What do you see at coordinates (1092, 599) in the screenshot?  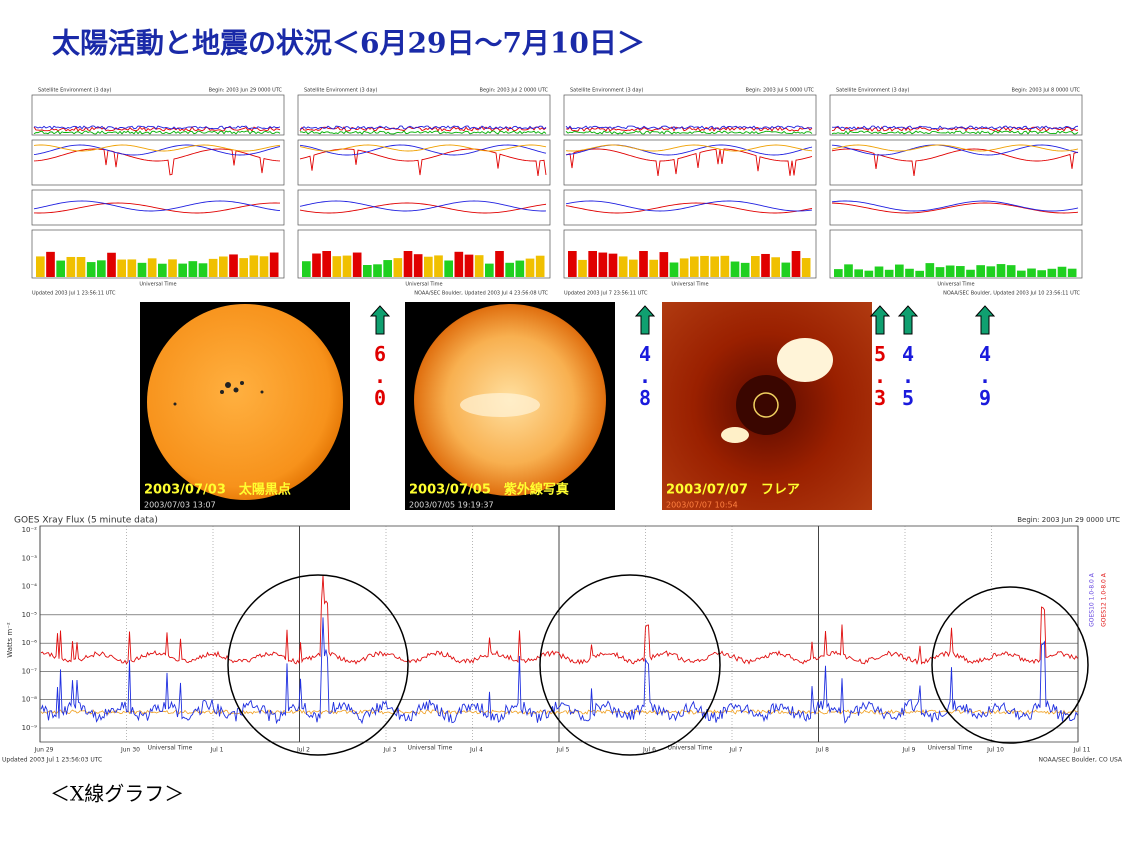 I see `legend-label: GOES10 1.0-8.0 A` at bounding box center [1092, 599].